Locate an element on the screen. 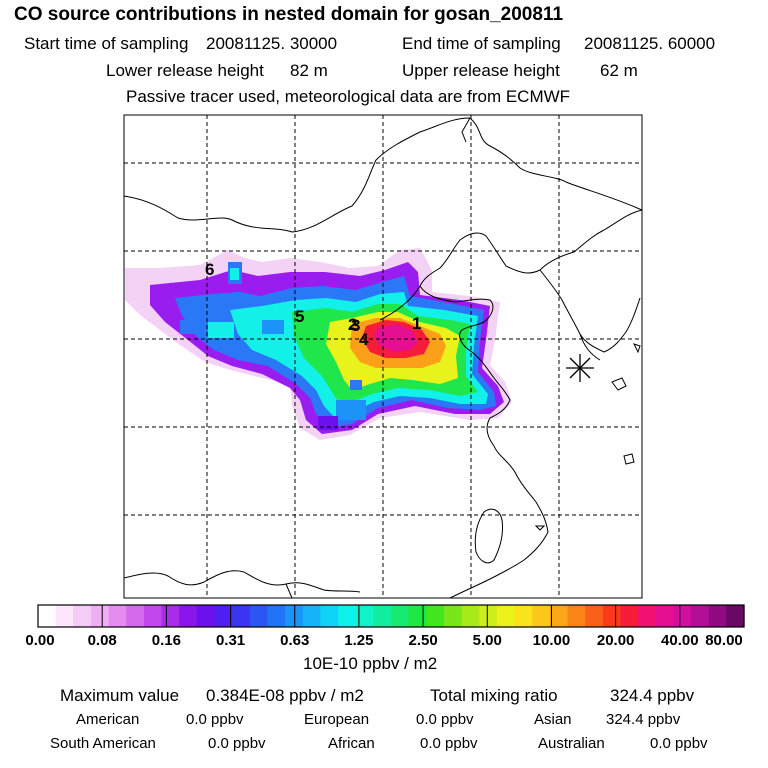 Image resolution: width=768 pixels, height=768 pixels. max-value-label: Maximum value is located at coordinates (120, 695).